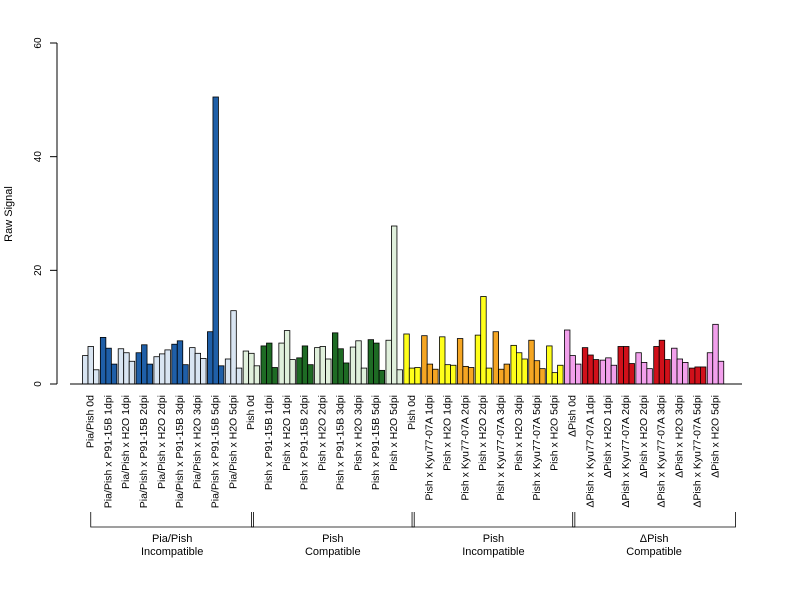  Describe the element at coordinates (715, 436) in the screenshot. I see `x-tick-label: ΔPish x H2O 5dpi` at that location.